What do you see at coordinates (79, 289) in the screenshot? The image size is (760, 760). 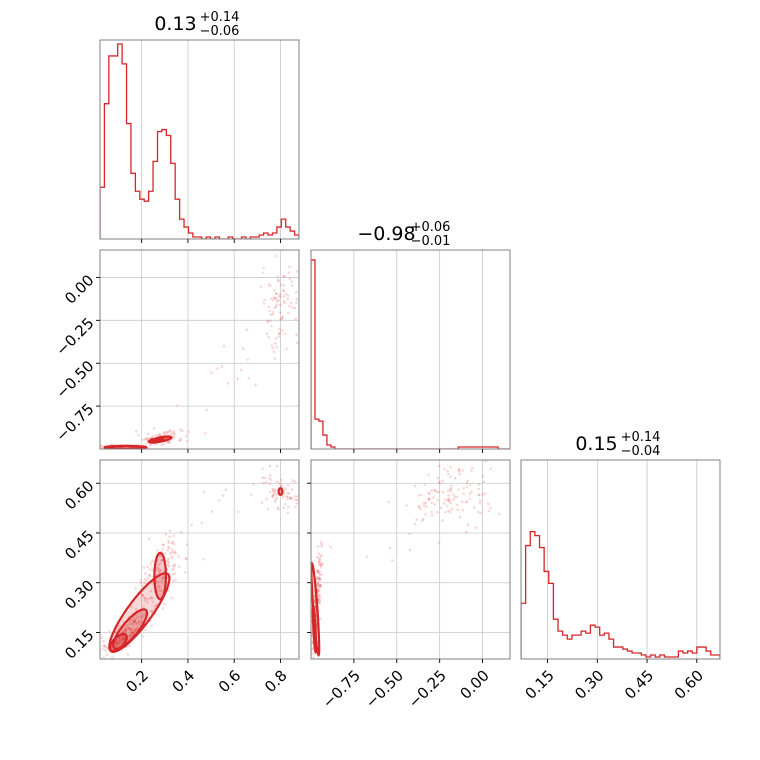 I see `tick-label-y: 0.00` at bounding box center [79, 289].